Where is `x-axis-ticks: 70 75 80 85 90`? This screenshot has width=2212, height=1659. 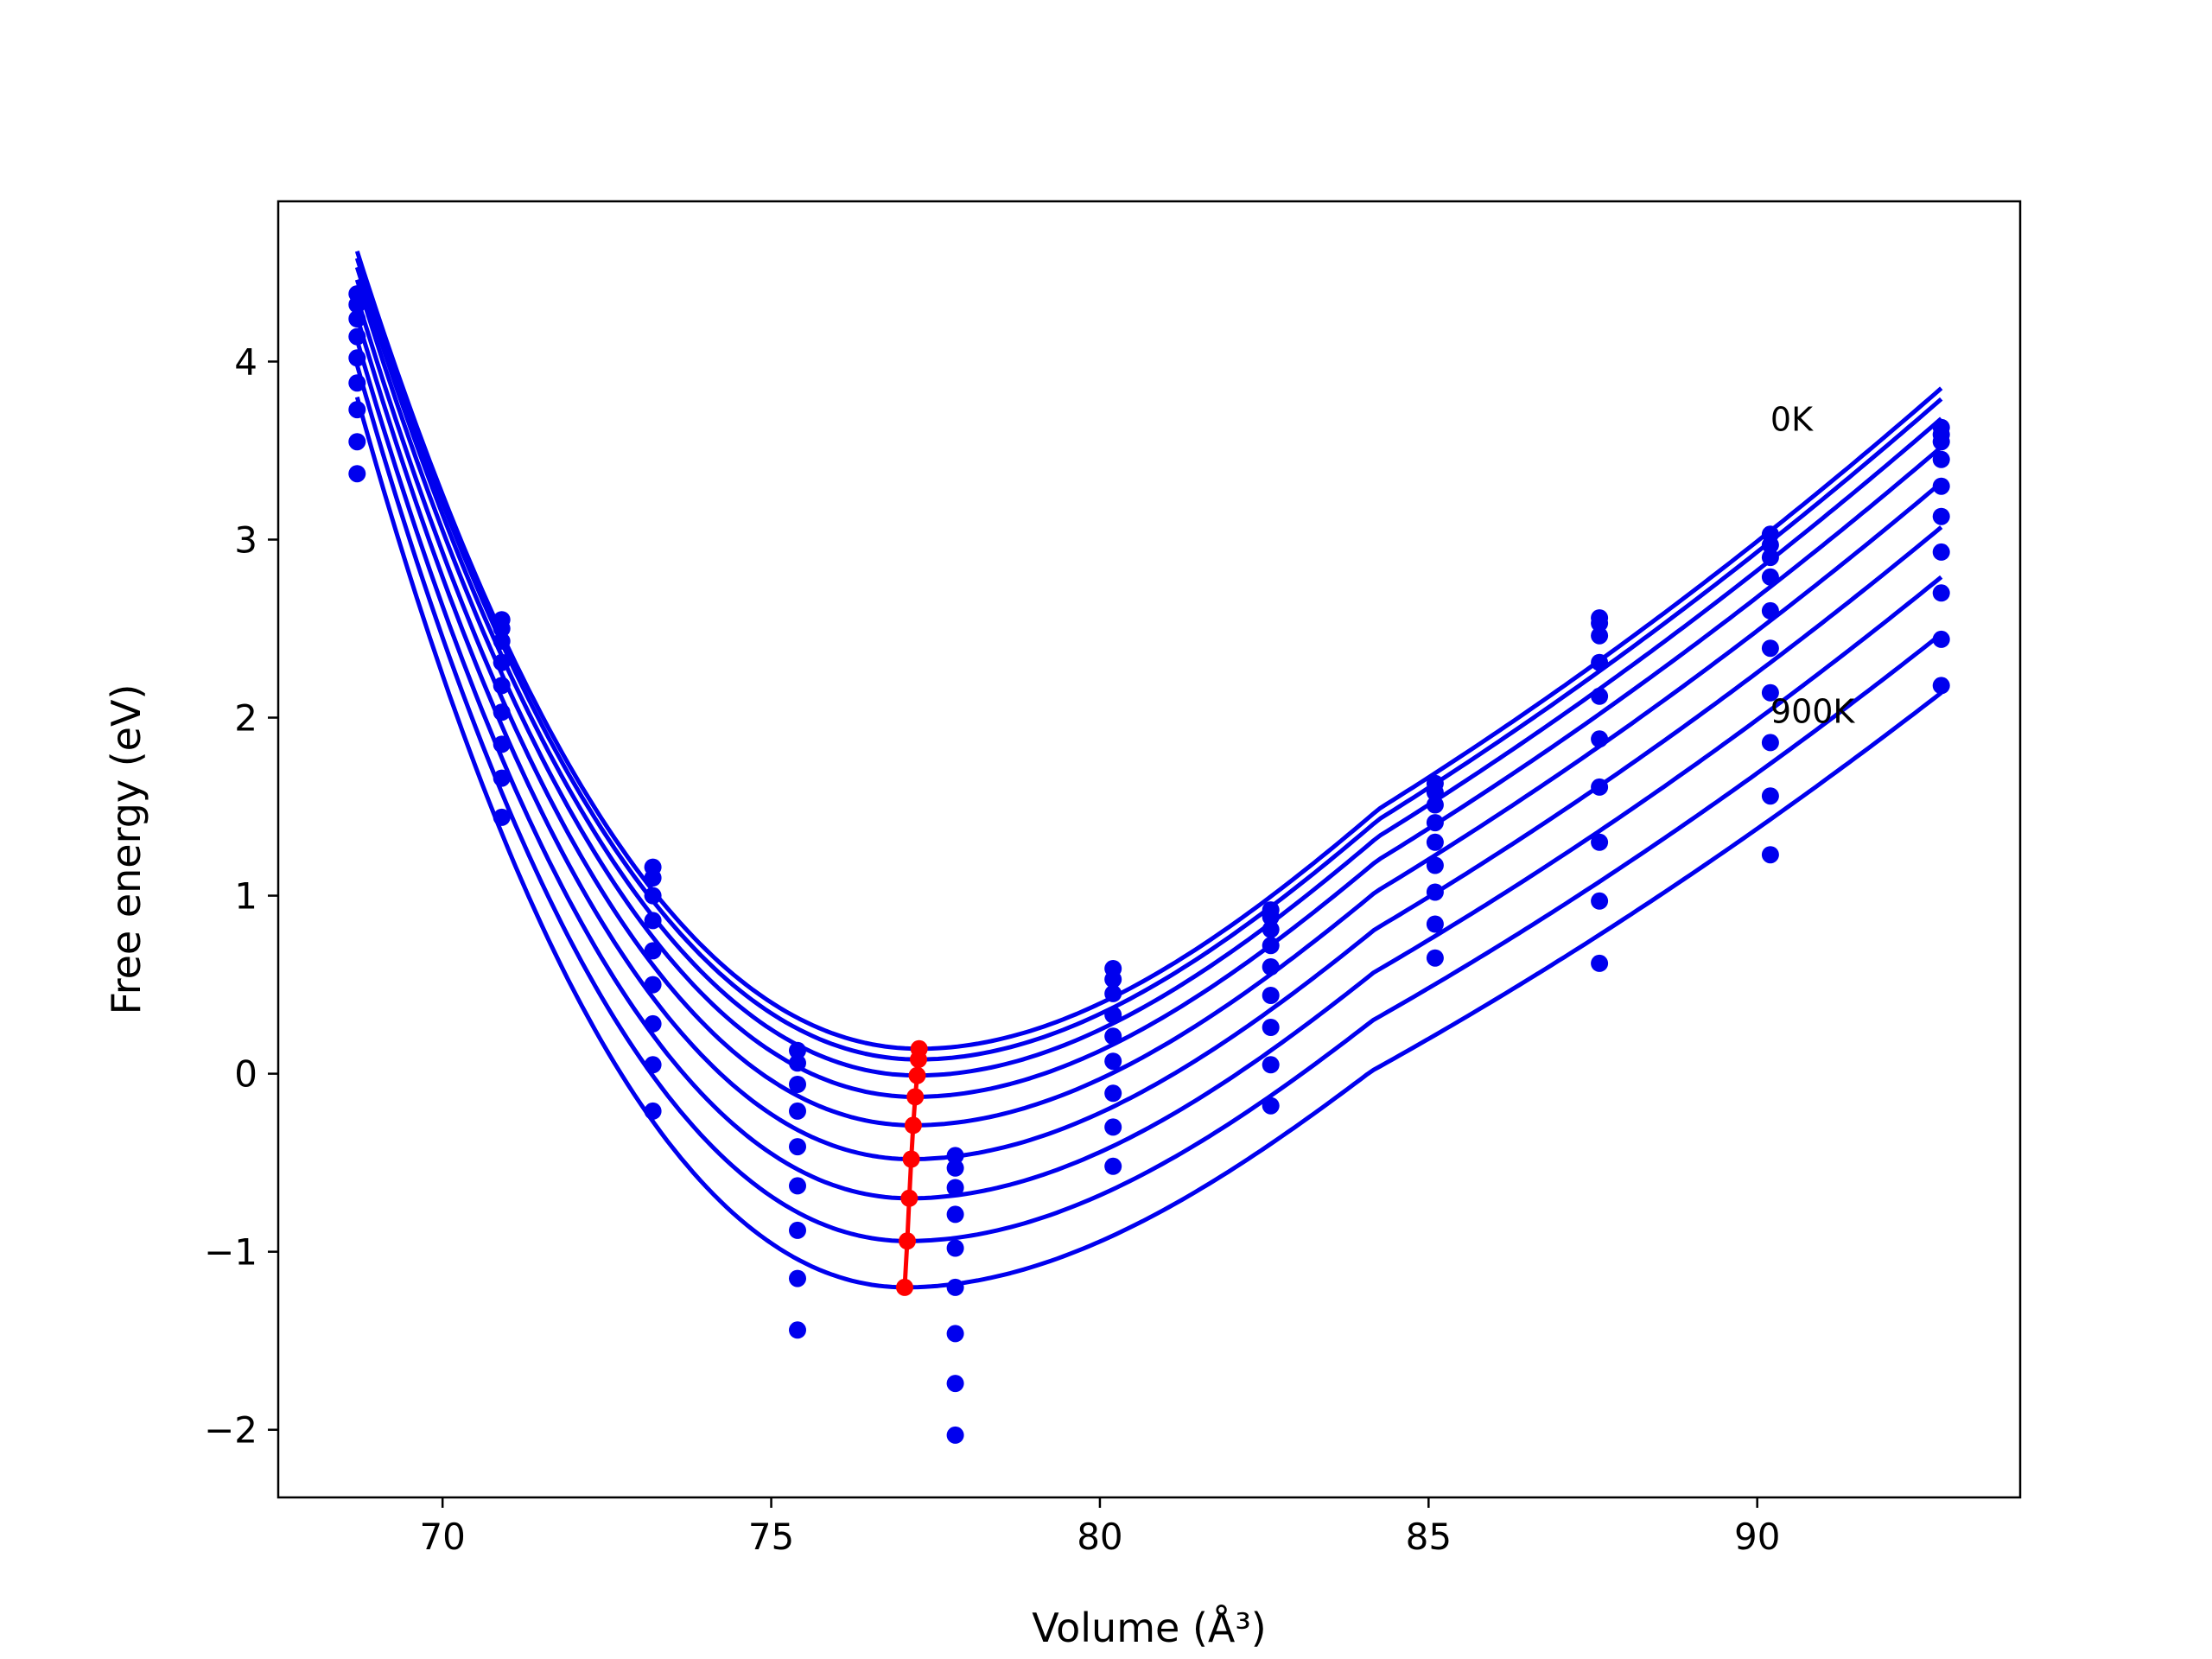 x-axis-ticks: 70 75 80 85 90 is located at coordinates (1099, 1527).